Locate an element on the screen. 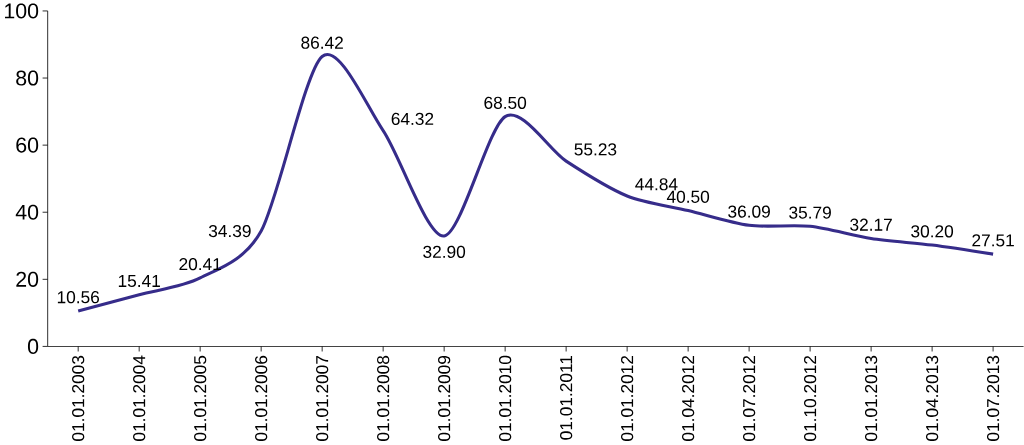  x-tick-label: 01.01.2005 is located at coordinates (200, 398).